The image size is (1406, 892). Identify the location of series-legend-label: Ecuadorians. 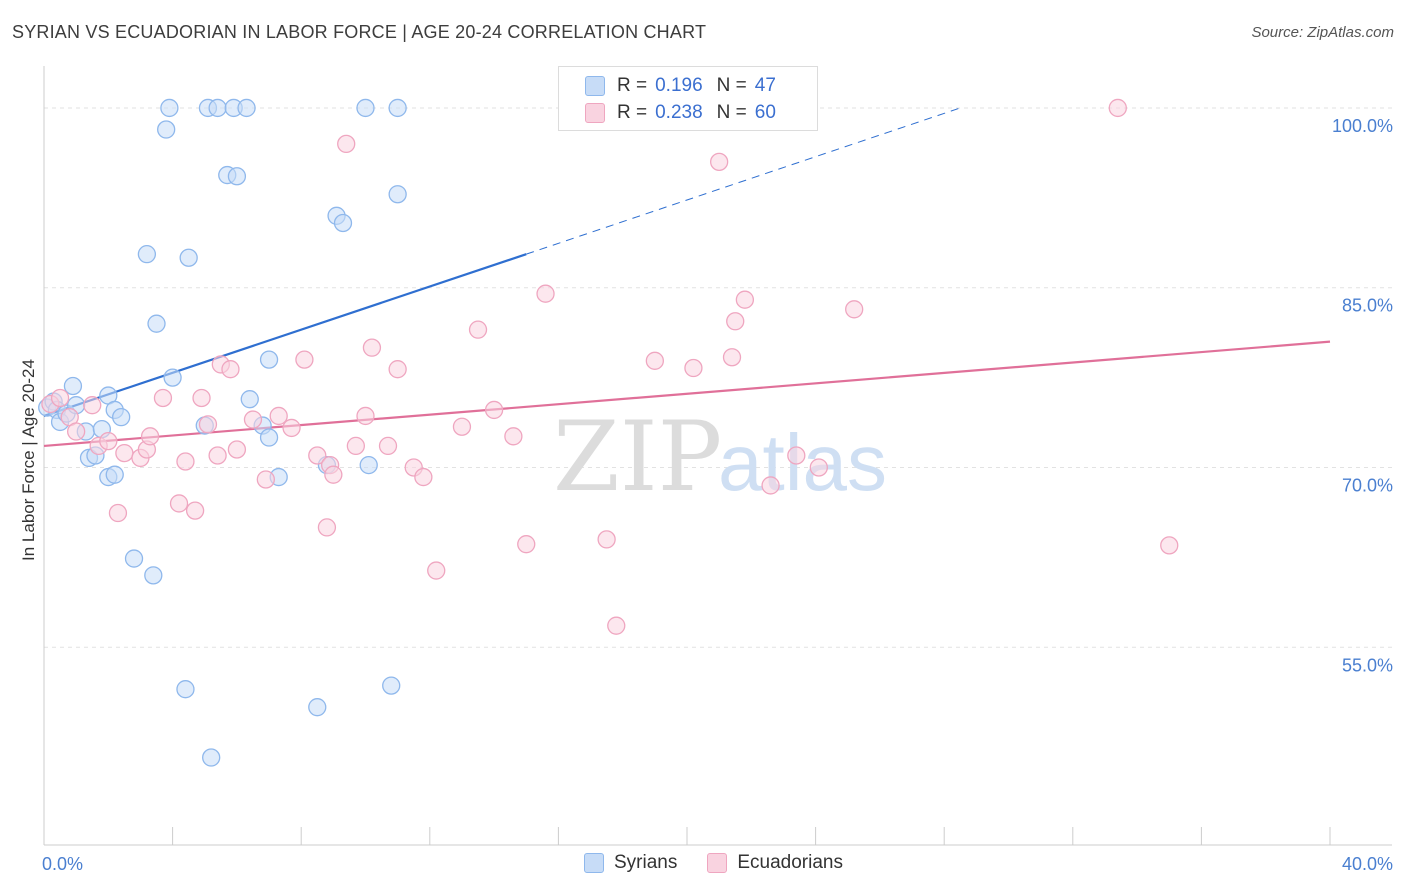
(790, 862).